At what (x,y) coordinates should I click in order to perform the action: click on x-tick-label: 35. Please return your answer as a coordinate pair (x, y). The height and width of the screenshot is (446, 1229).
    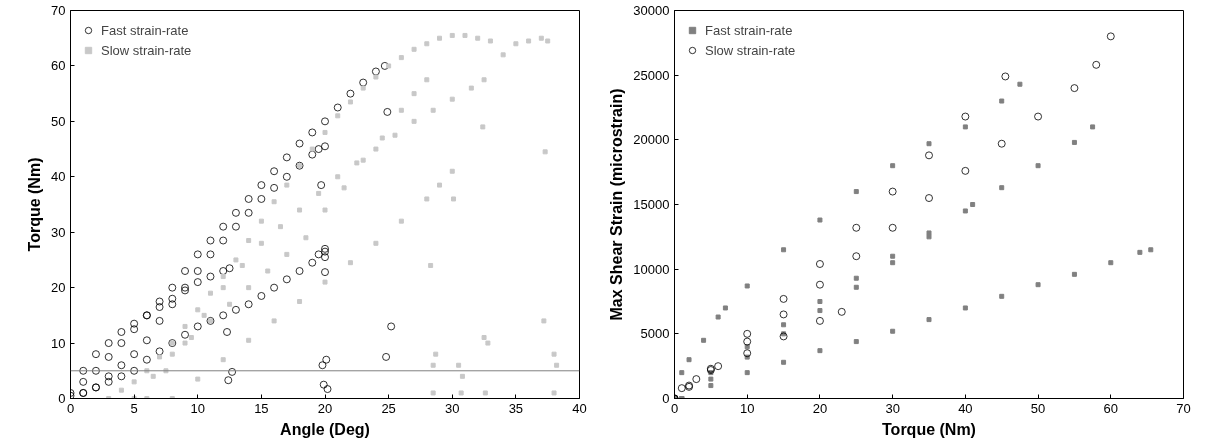
    Looking at the image, I should click on (516, 408).